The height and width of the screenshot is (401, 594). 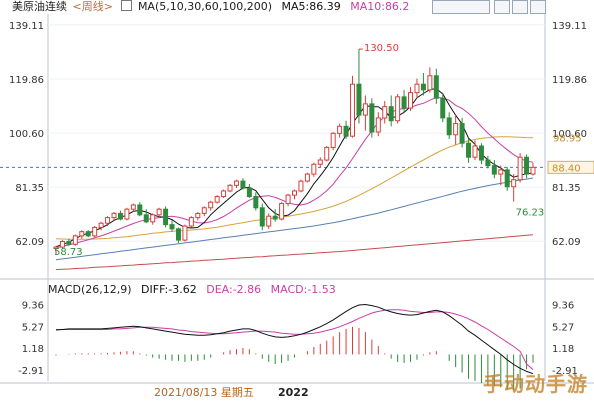 I want to click on price-tick-label-left: 100.60, so click(x=26, y=134).